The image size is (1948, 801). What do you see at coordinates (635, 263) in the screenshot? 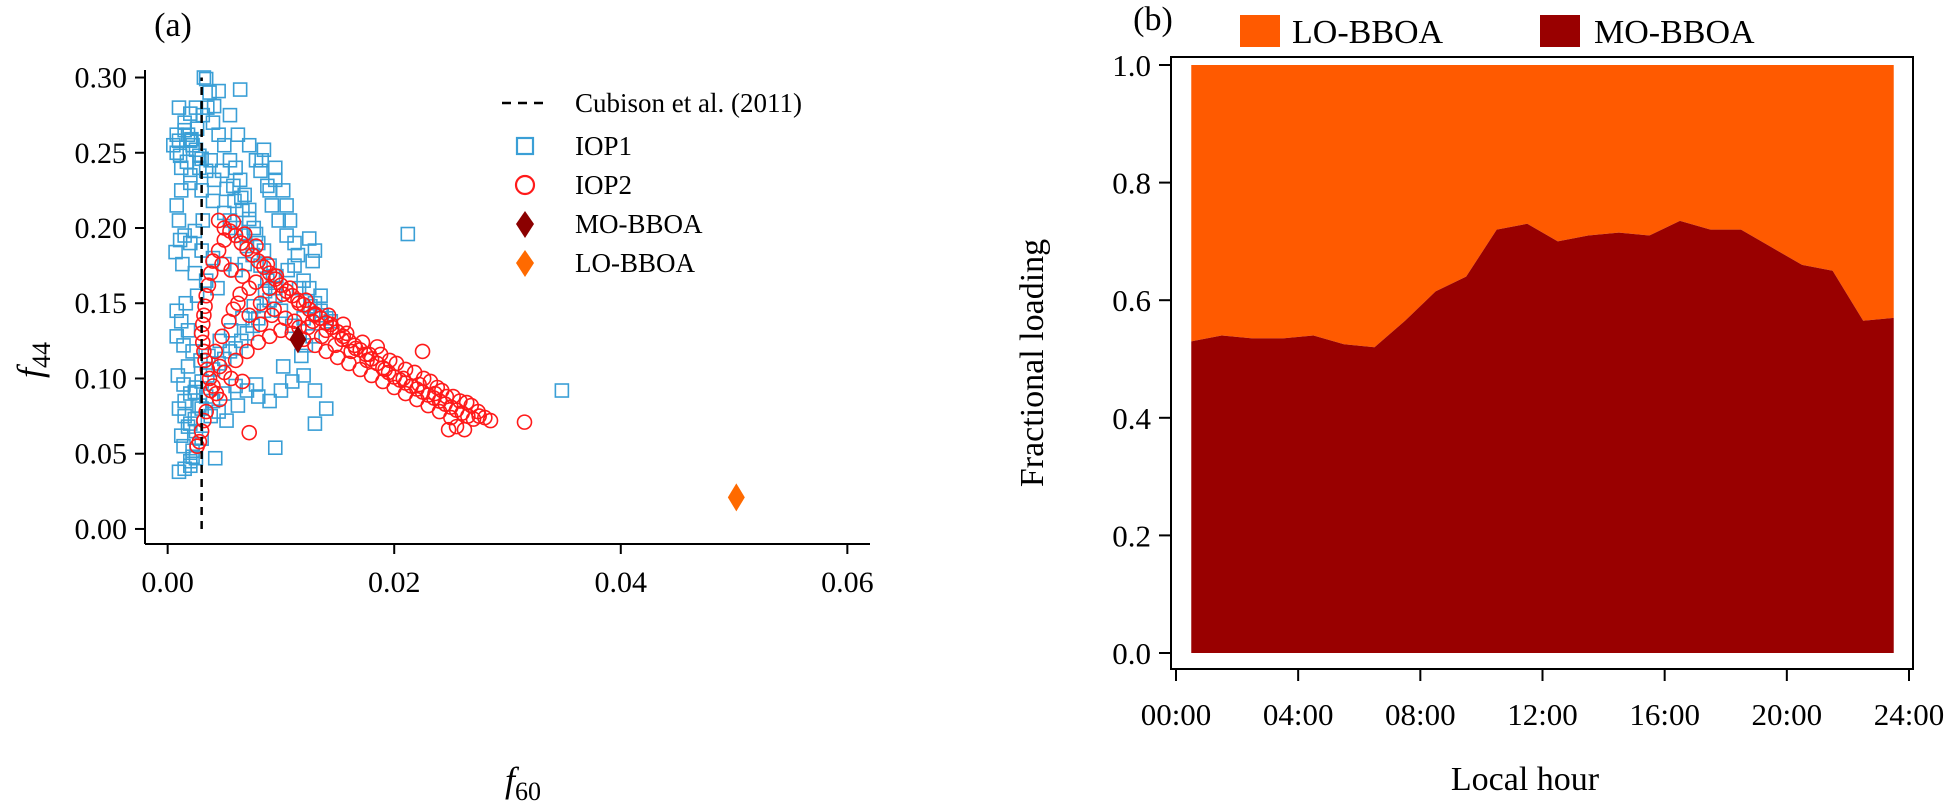
I see `legend-lo-bboa-label: LO-BBOA` at bounding box center [635, 263].